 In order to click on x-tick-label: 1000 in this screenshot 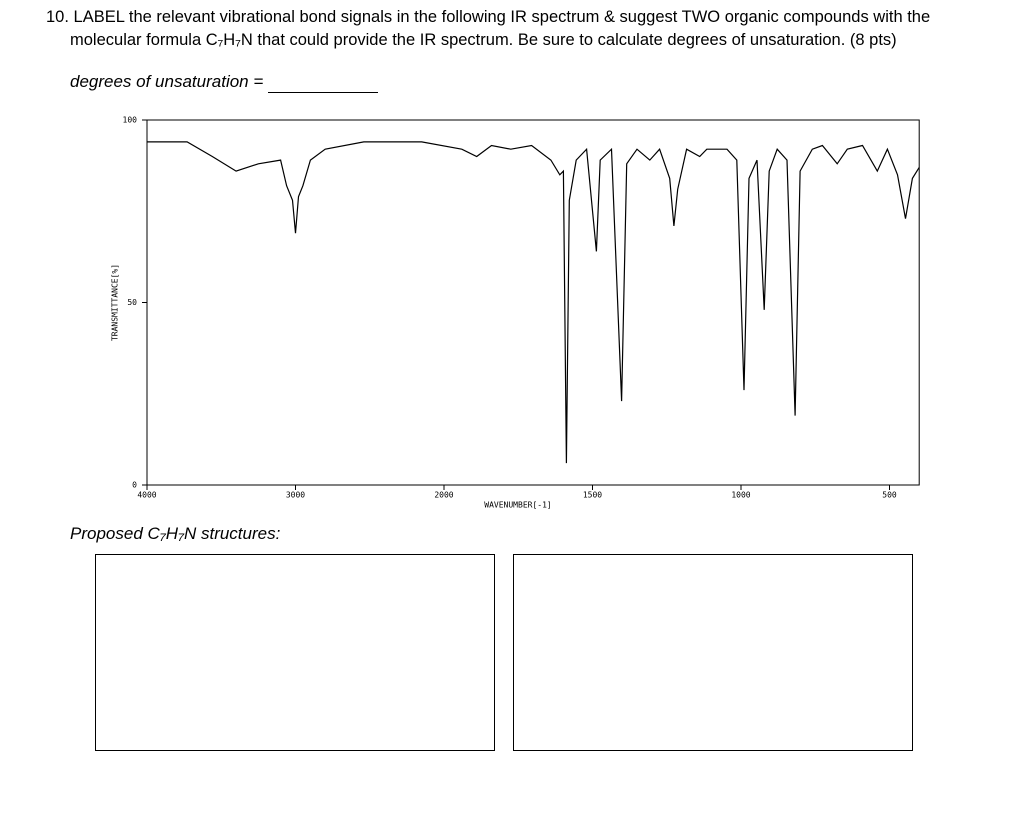, I will do `click(740, 495)`.